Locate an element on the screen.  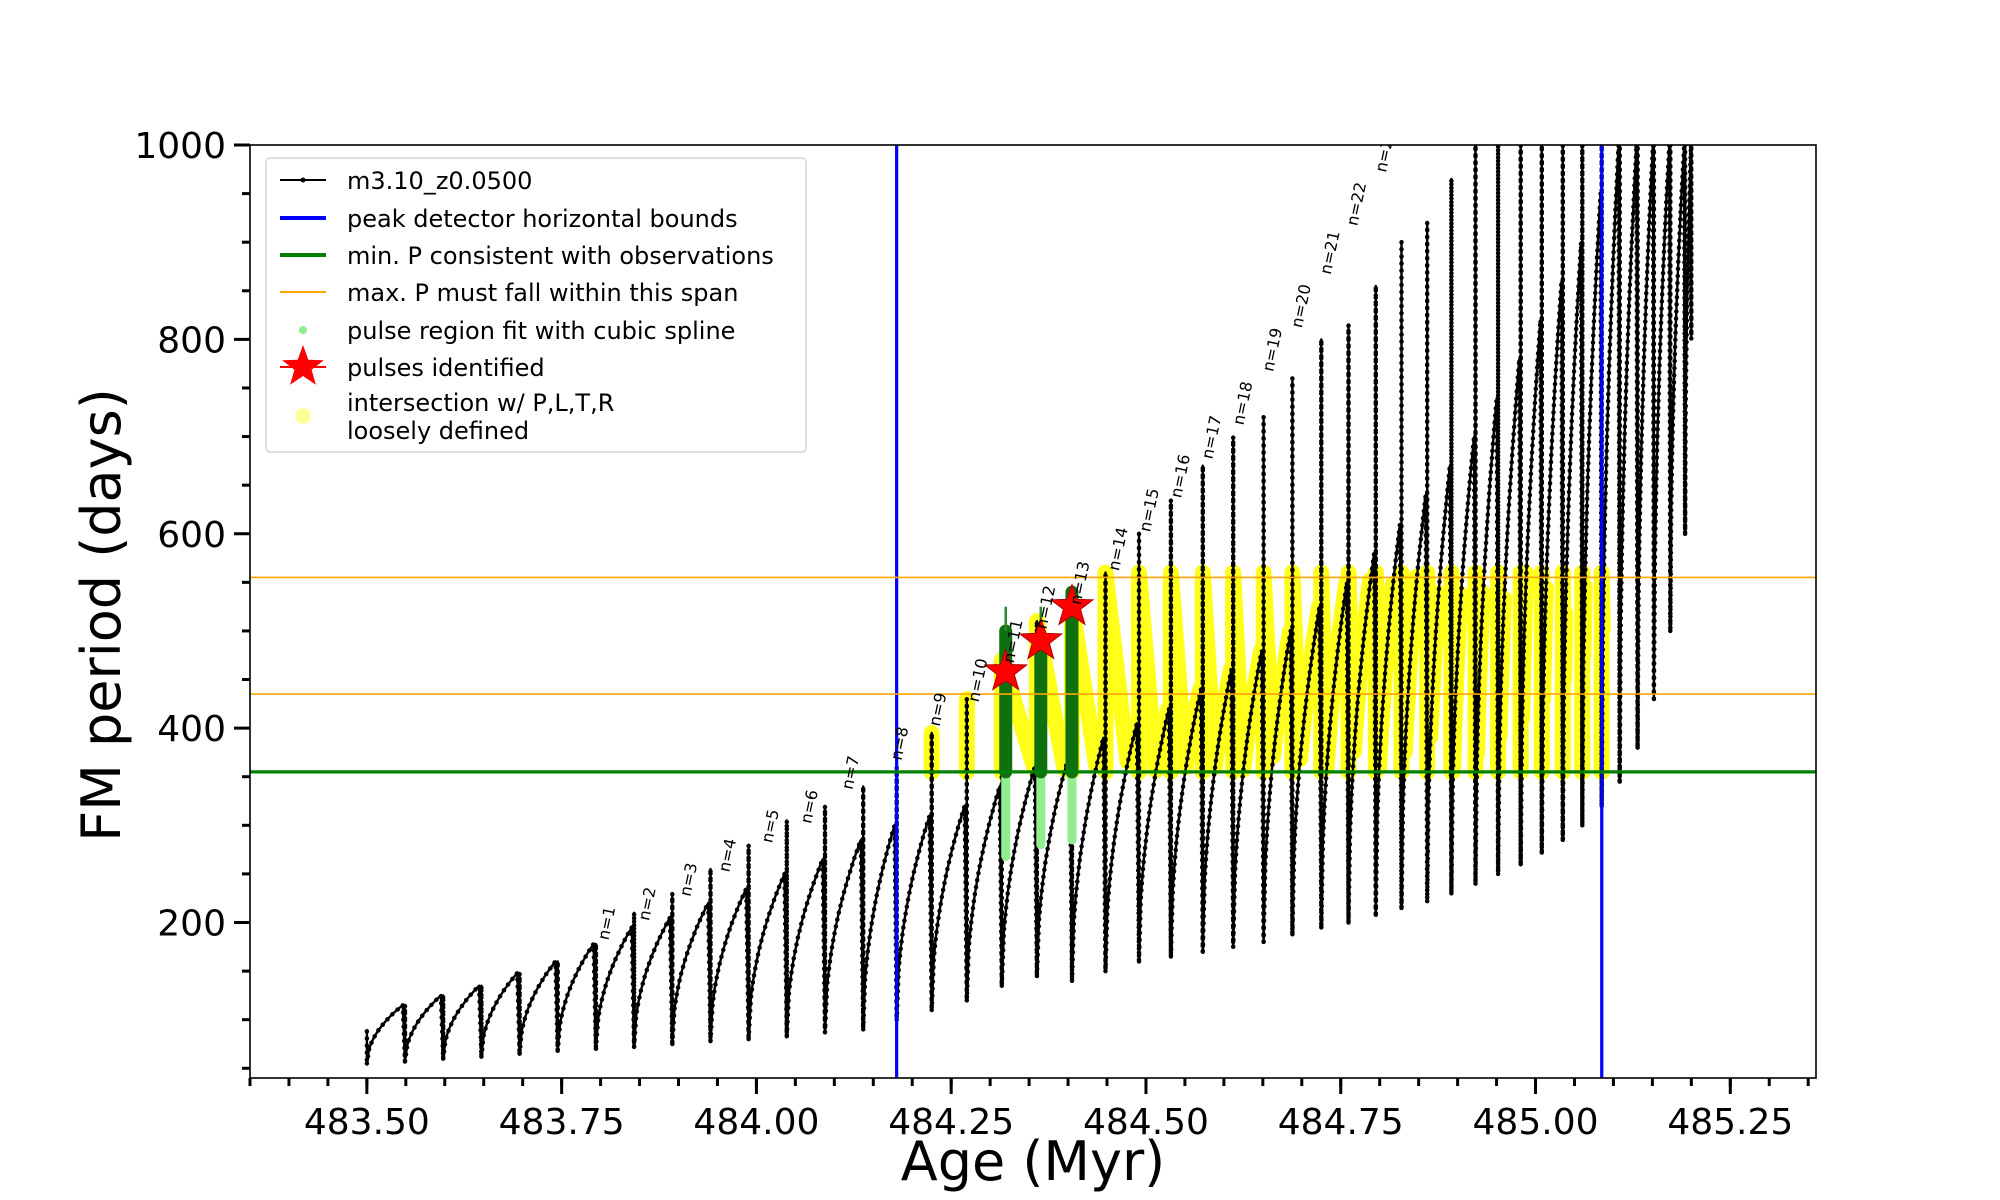
legend-label: loosely defined is located at coordinates (438, 431).